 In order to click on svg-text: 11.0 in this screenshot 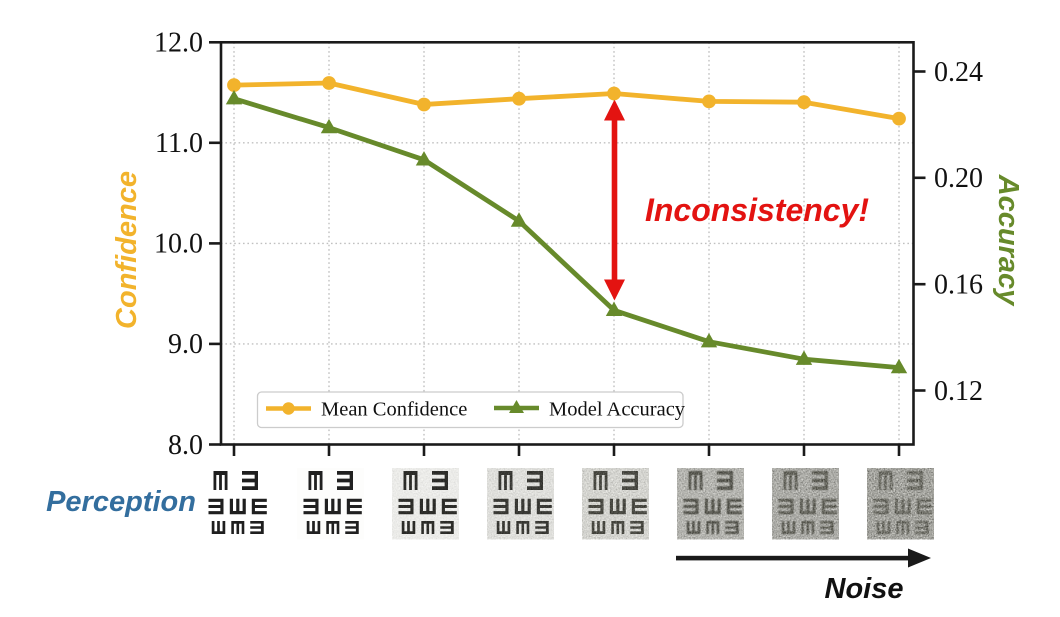, I will do `click(179, 143)`.